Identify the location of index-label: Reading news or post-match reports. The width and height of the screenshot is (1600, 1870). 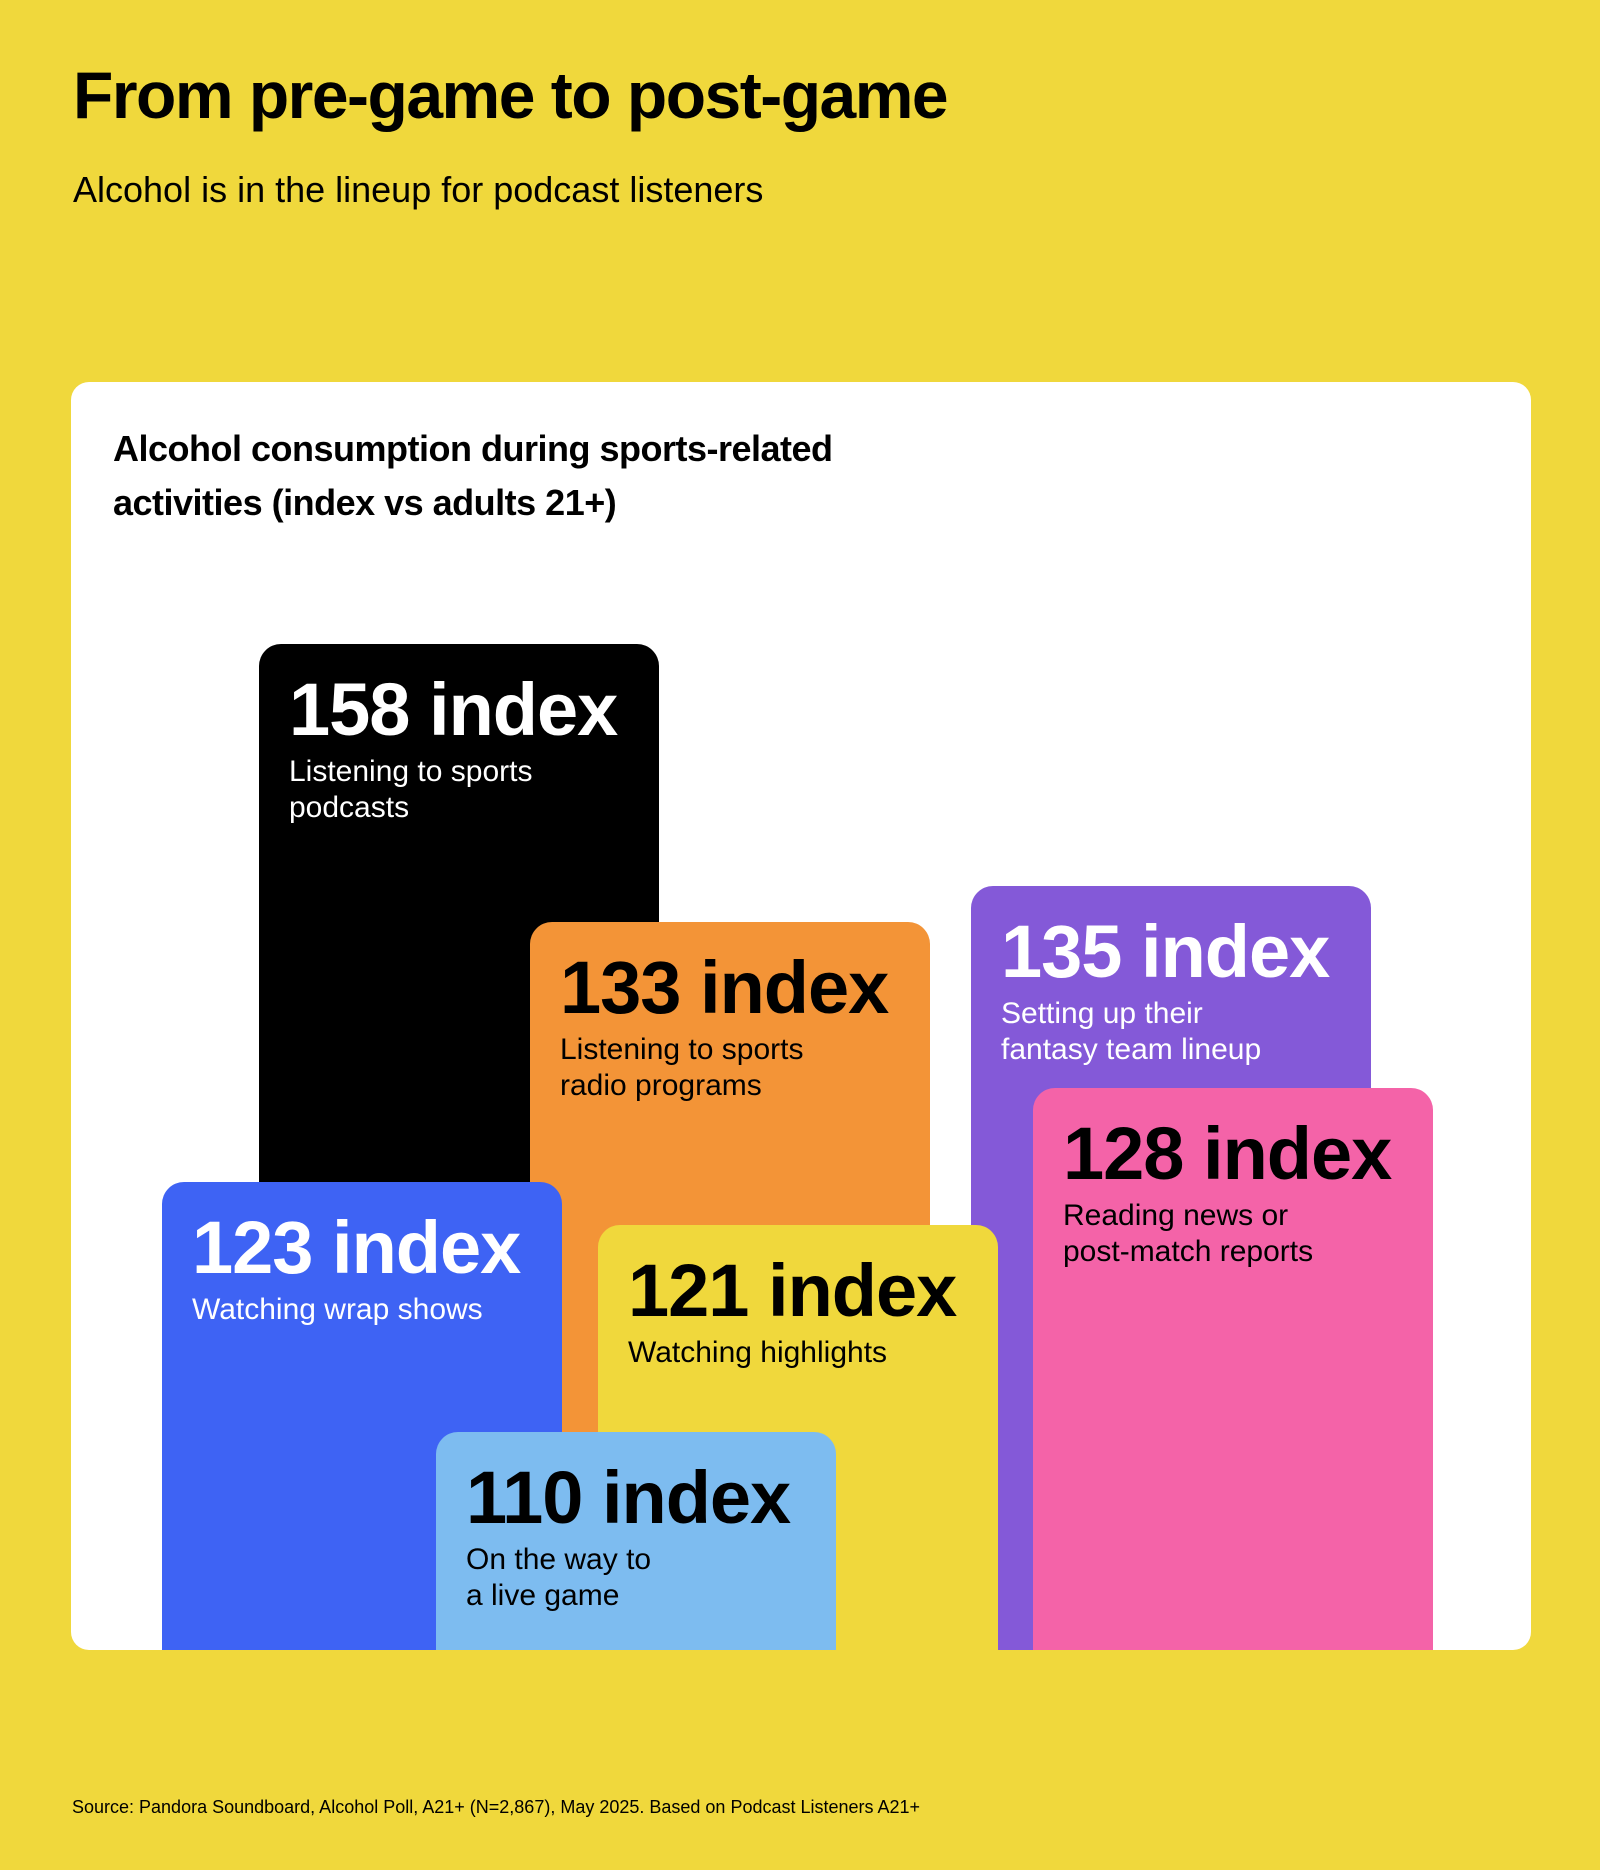
(1234, 1234).